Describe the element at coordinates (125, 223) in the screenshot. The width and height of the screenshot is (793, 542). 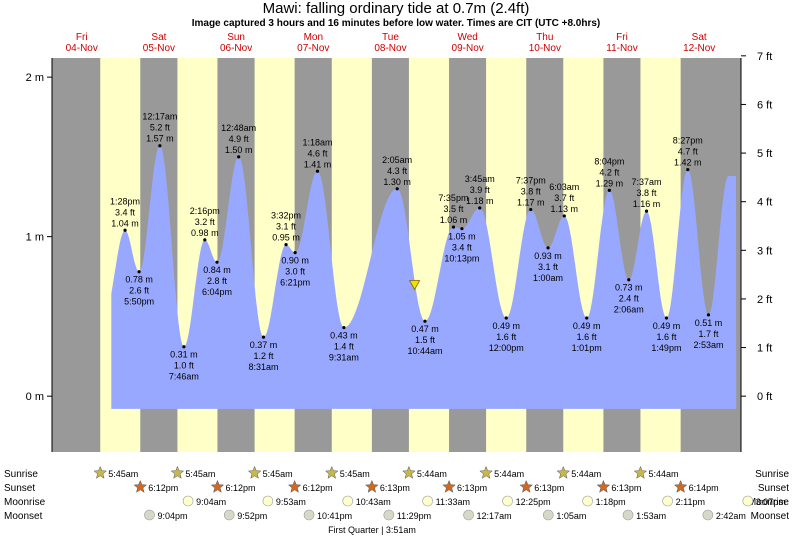
I see `tide-m-label: 1.04 m` at that location.